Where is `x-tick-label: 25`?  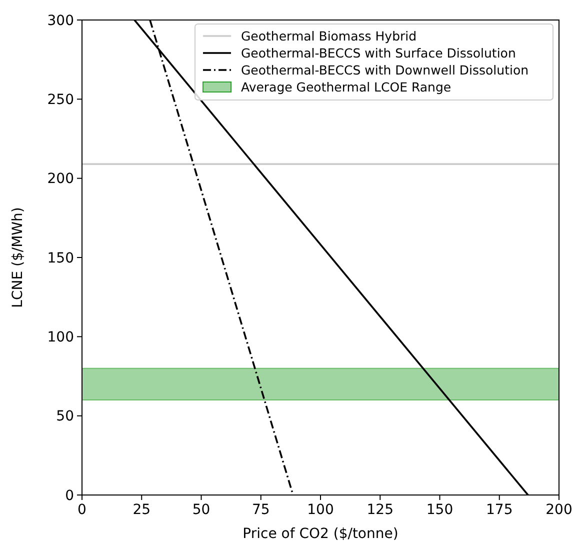 x-tick-label: 25 is located at coordinates (141, 510).